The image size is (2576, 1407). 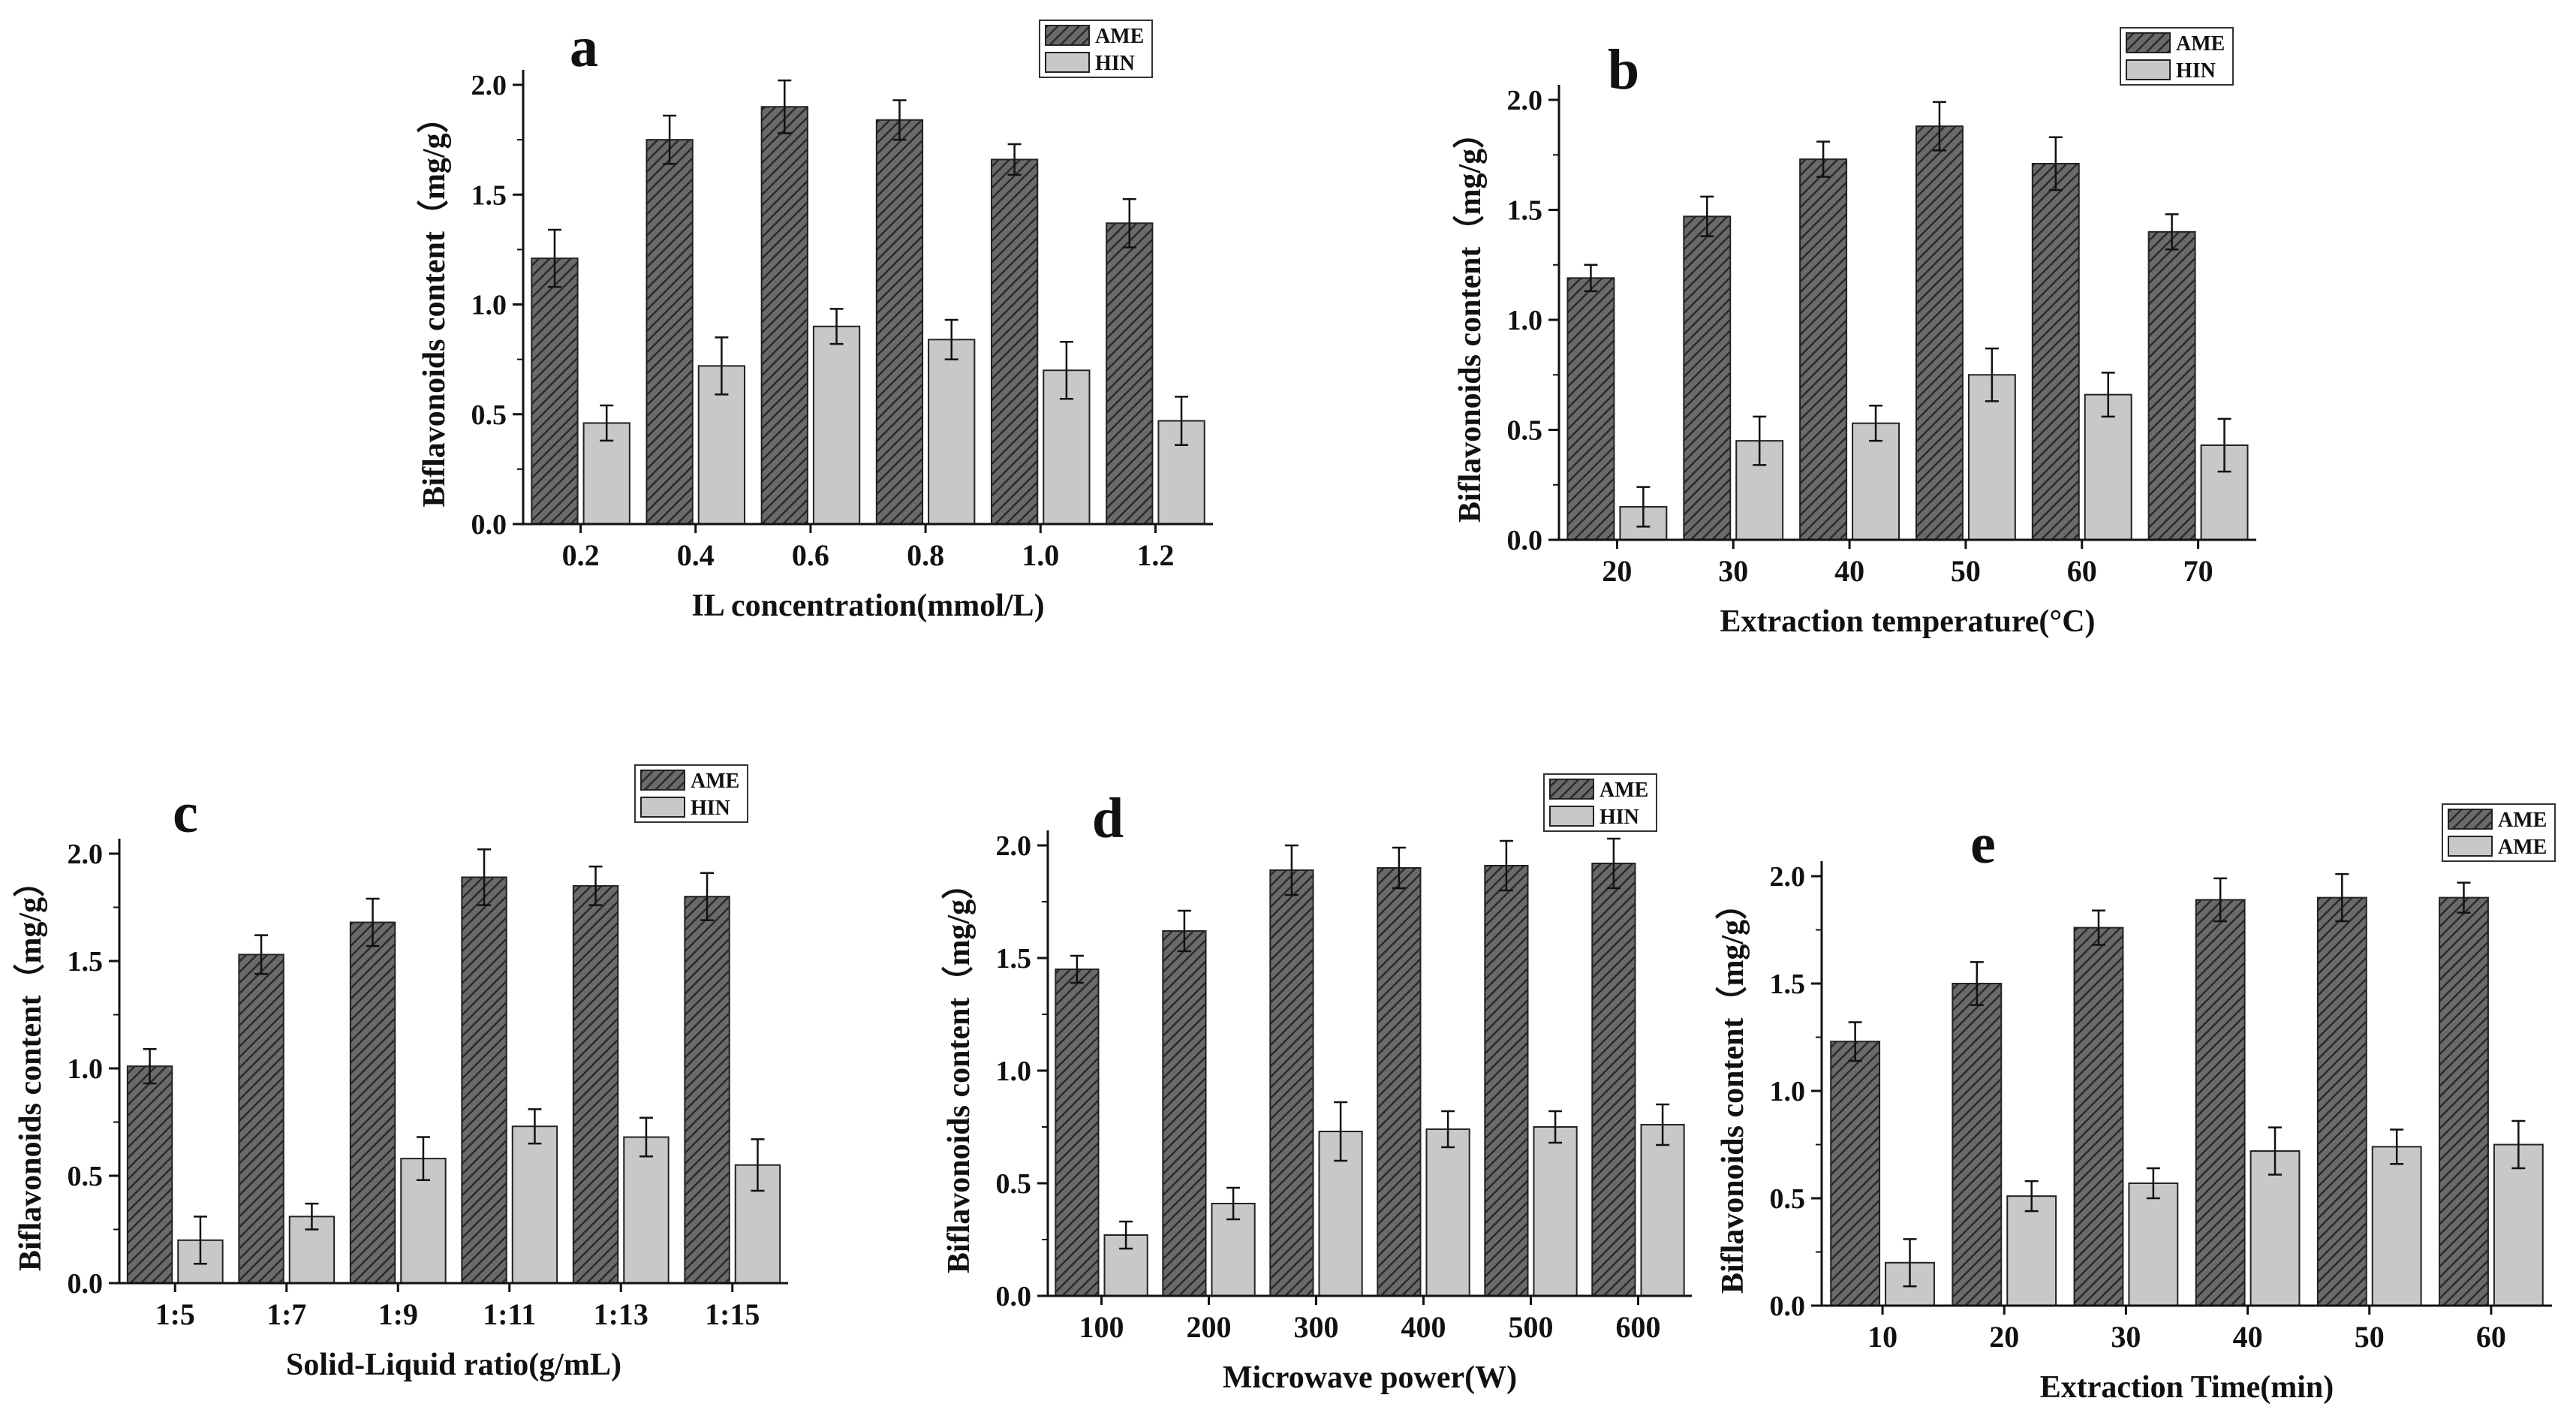 What do you see at coordinates (86, 1176) in the screenshot?
I see `y-tick-label: 0.5` at bounding box center [86, 1176].